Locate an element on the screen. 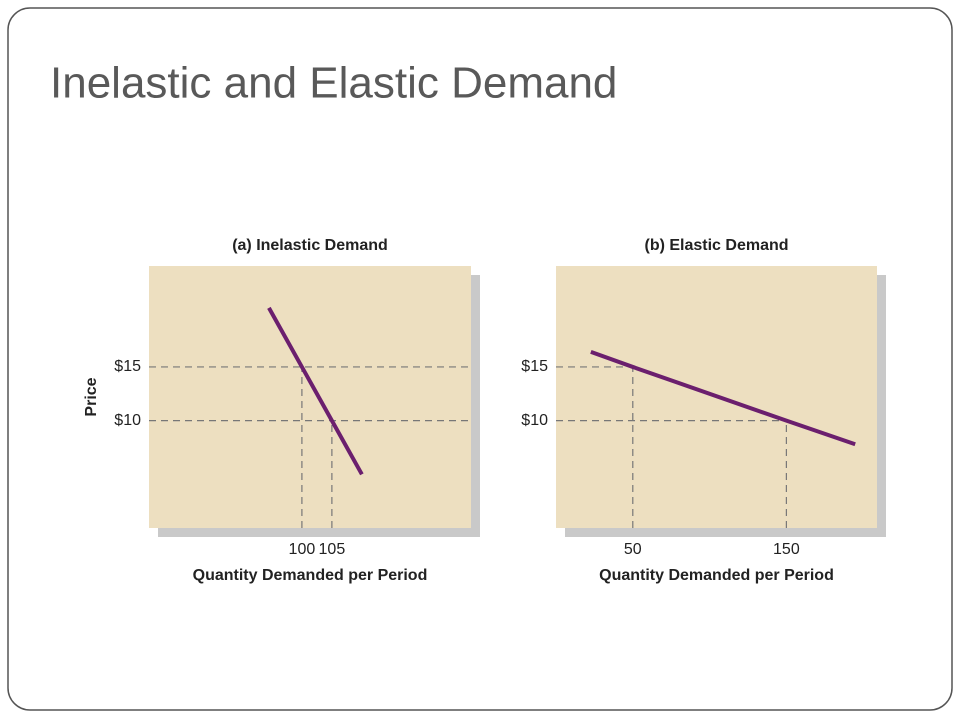 This screenshot has height=720, width=960. x-tick-label: 50 is located at coordinates (633, 549).